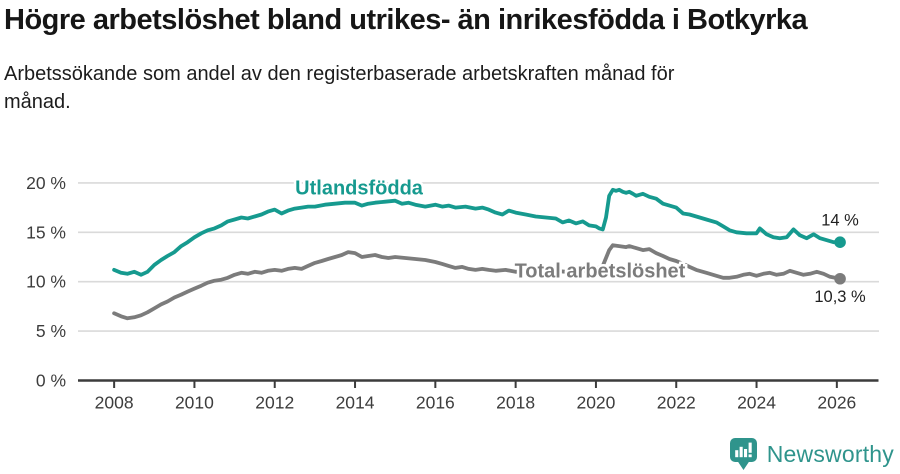  I want to click on series-name-label: Total arbetslöshet, so click(600, 272).